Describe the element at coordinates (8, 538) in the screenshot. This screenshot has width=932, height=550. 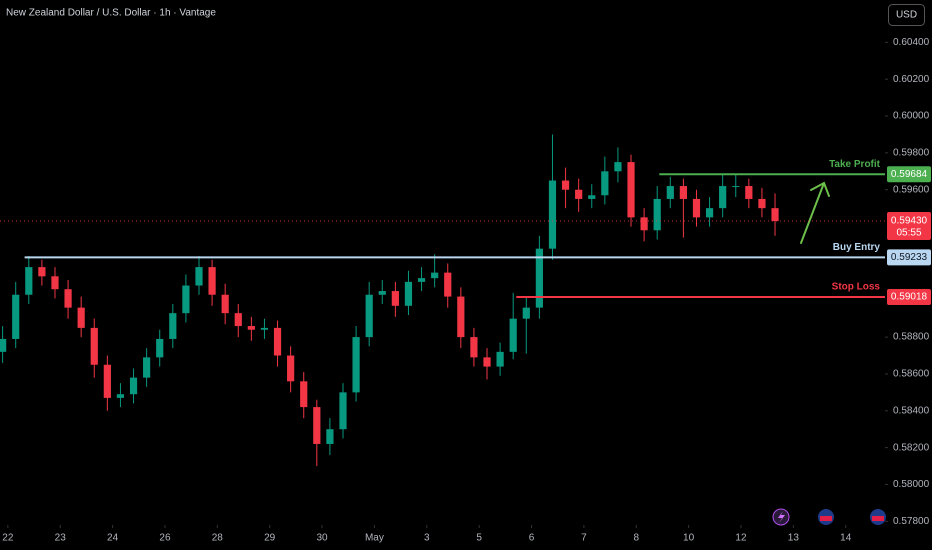
I see `x-tick-label: 22` at that location.